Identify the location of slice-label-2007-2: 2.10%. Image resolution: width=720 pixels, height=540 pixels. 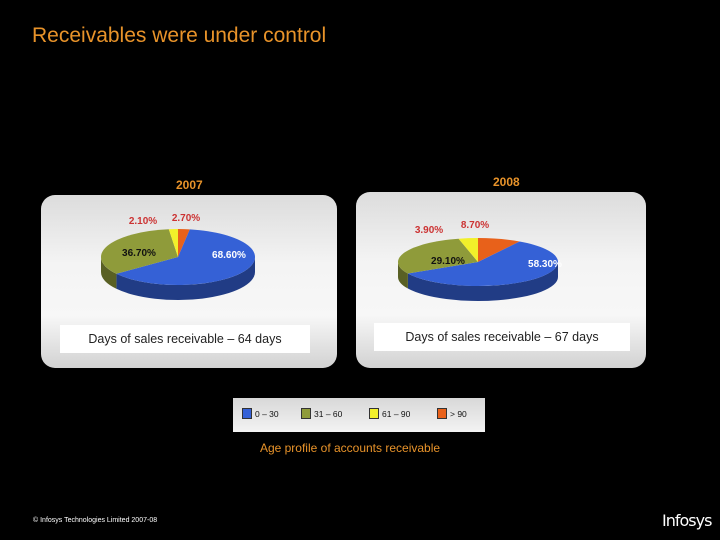
(143, 221).